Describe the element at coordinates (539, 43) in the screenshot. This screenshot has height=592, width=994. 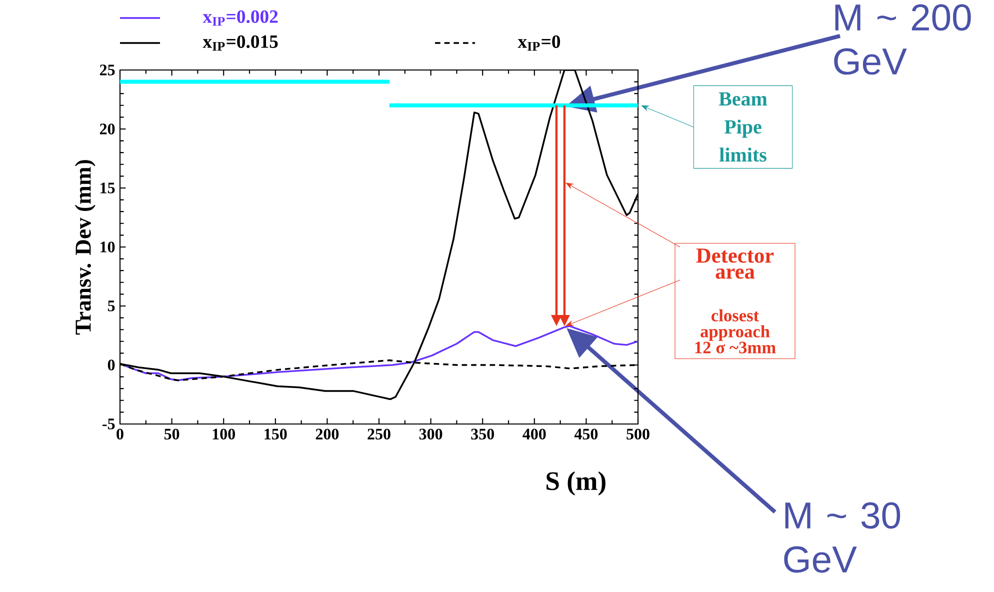
I see `legend-label: x$_{IP}$=0` at that location.